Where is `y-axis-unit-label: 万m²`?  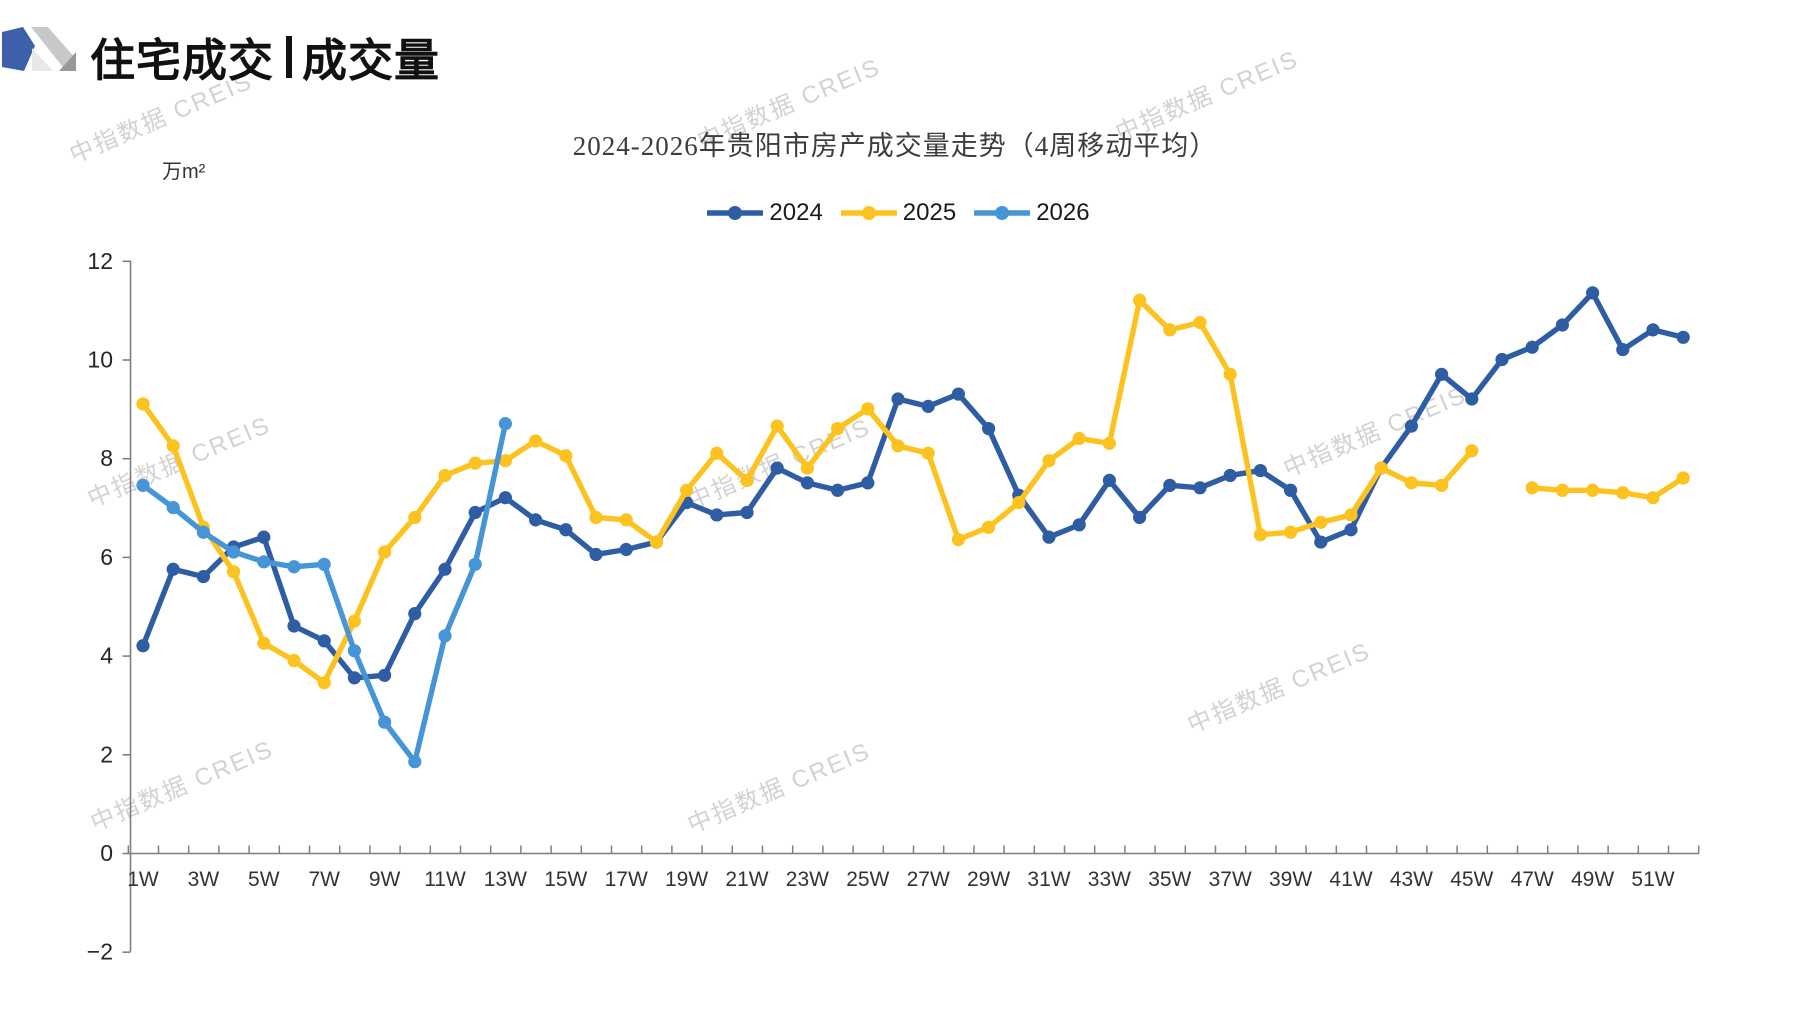 y-axis-unit-label: 万m² is located at coordinates (184, 172).